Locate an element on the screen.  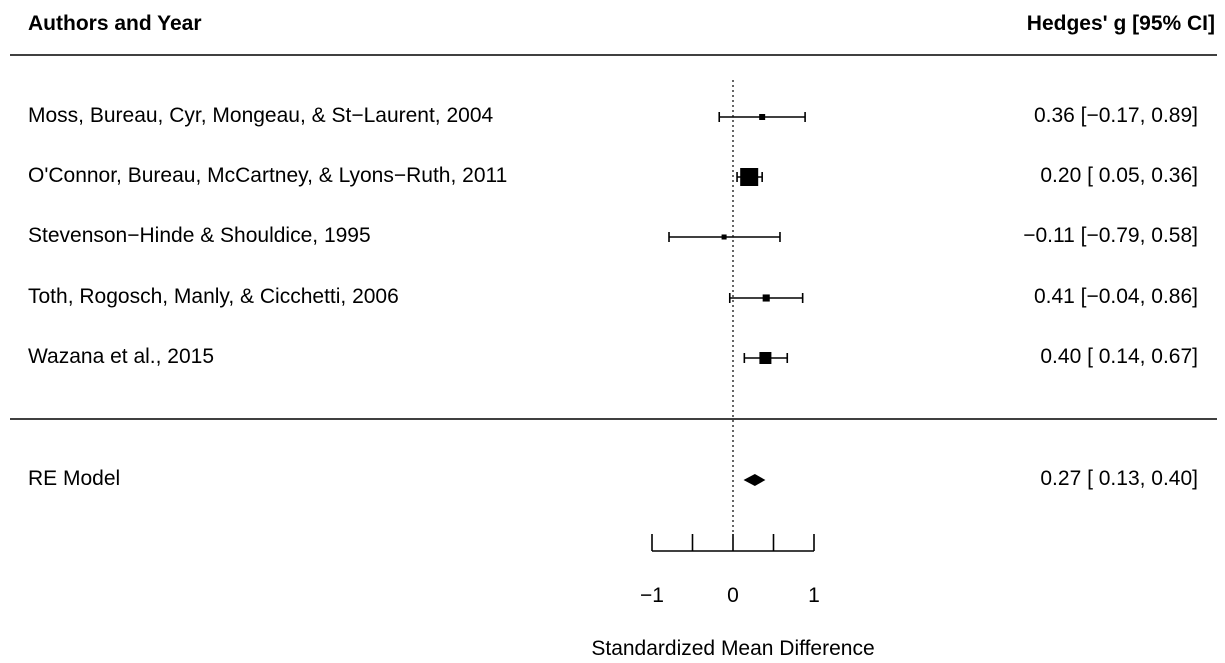
study-effect-ci: −0.11 [−0.79, 0.58] is located at coordinates (1110, 235).